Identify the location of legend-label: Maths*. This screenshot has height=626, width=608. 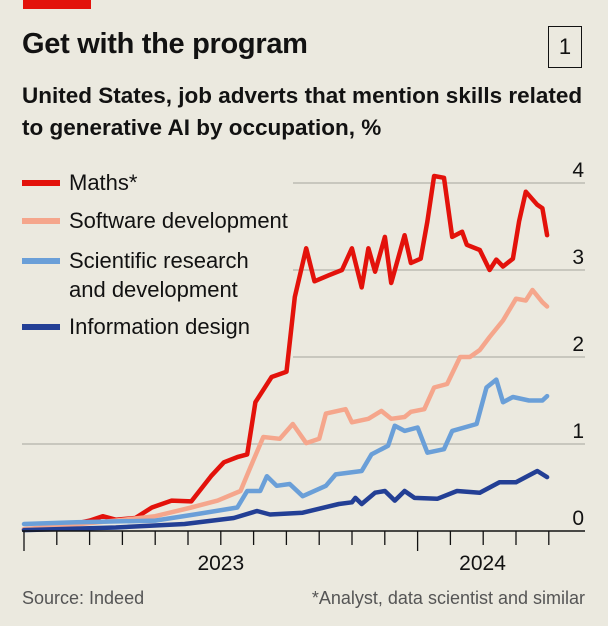
(103, 182).